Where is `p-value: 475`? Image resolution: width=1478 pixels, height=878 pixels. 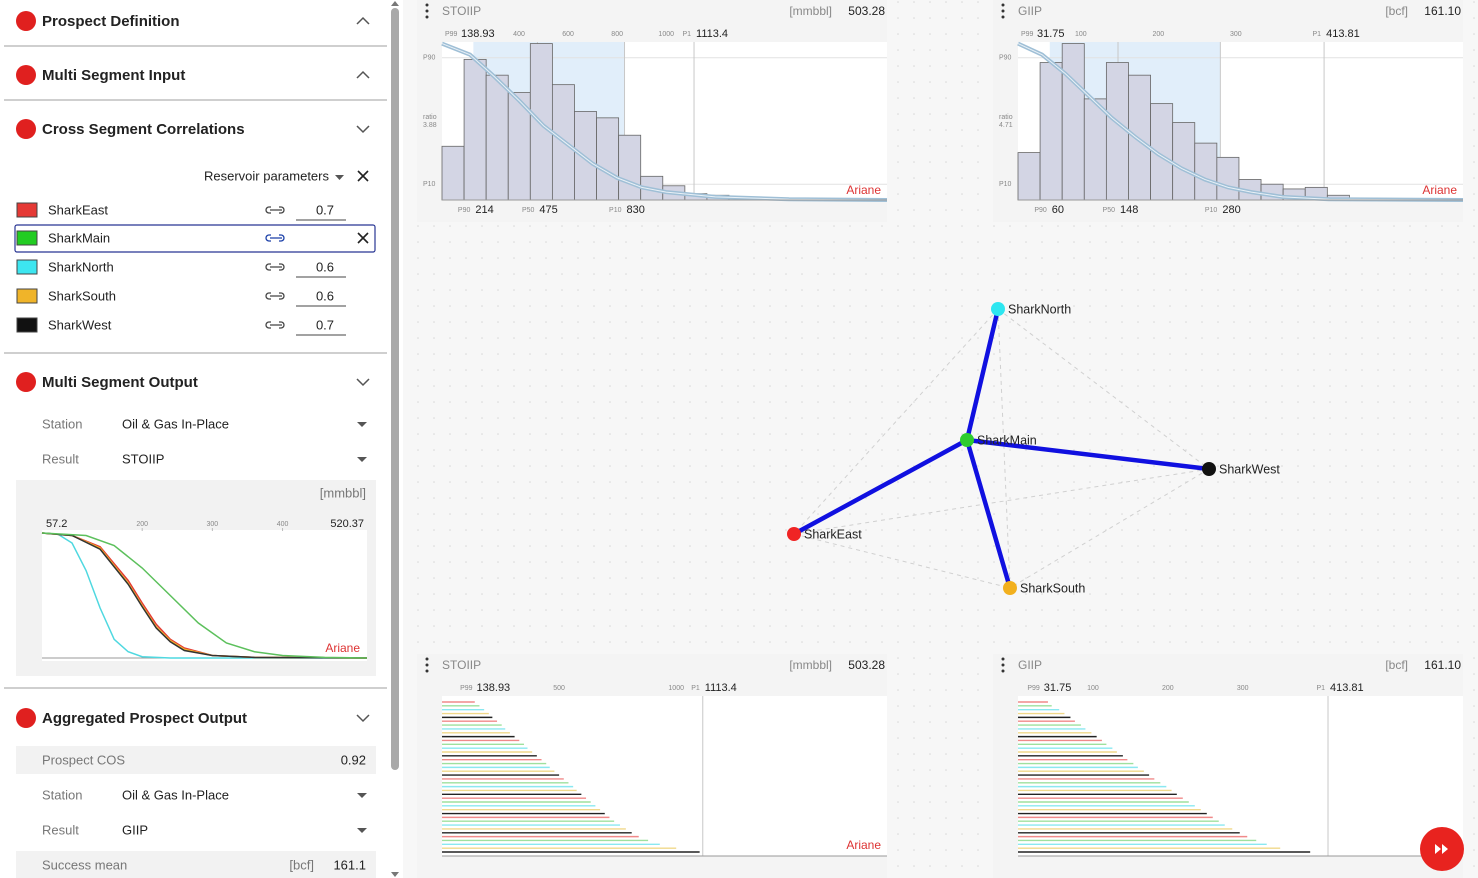
p-value: 475 is located at coordinates (548, 210).